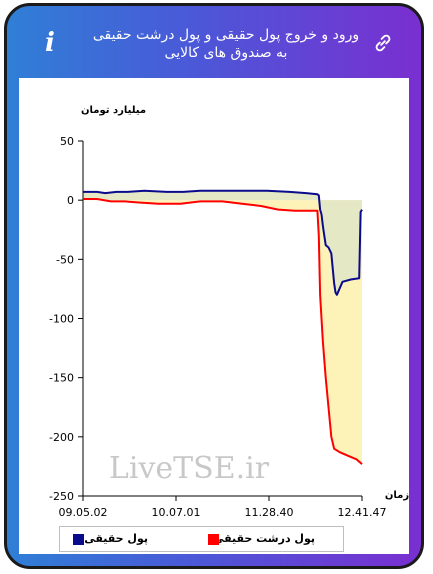 This screenshot has width=433, height=574. What do you see at coordinates (263, 538) in the screenshot?
I see `legend-label-large-real-money: پول درشت حقیقی` at bounding box center [263, 538].